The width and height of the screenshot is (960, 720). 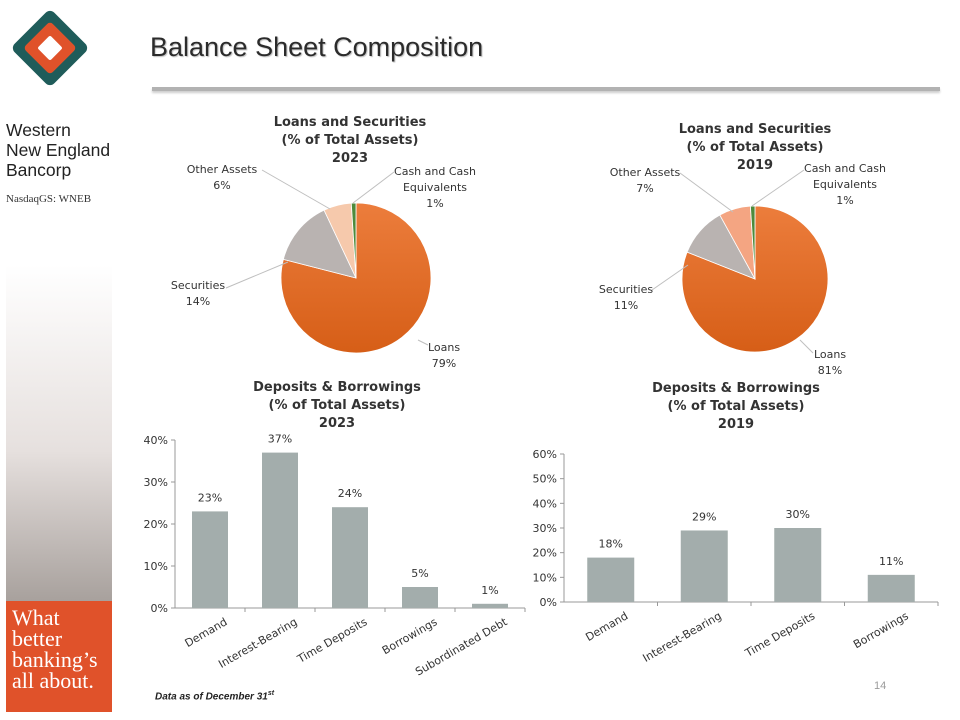 What do you see at coordinates (271, 693) in the screenshot?
I see `footnote-superscript: st` at bounding box center [271, 693].